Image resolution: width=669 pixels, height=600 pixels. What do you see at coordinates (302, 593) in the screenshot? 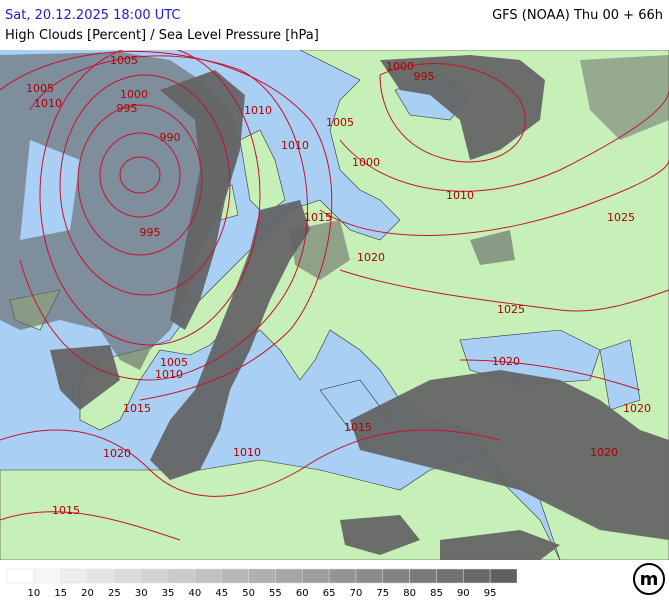
I see `legend-label: 60` at bounding box center [302, 593].